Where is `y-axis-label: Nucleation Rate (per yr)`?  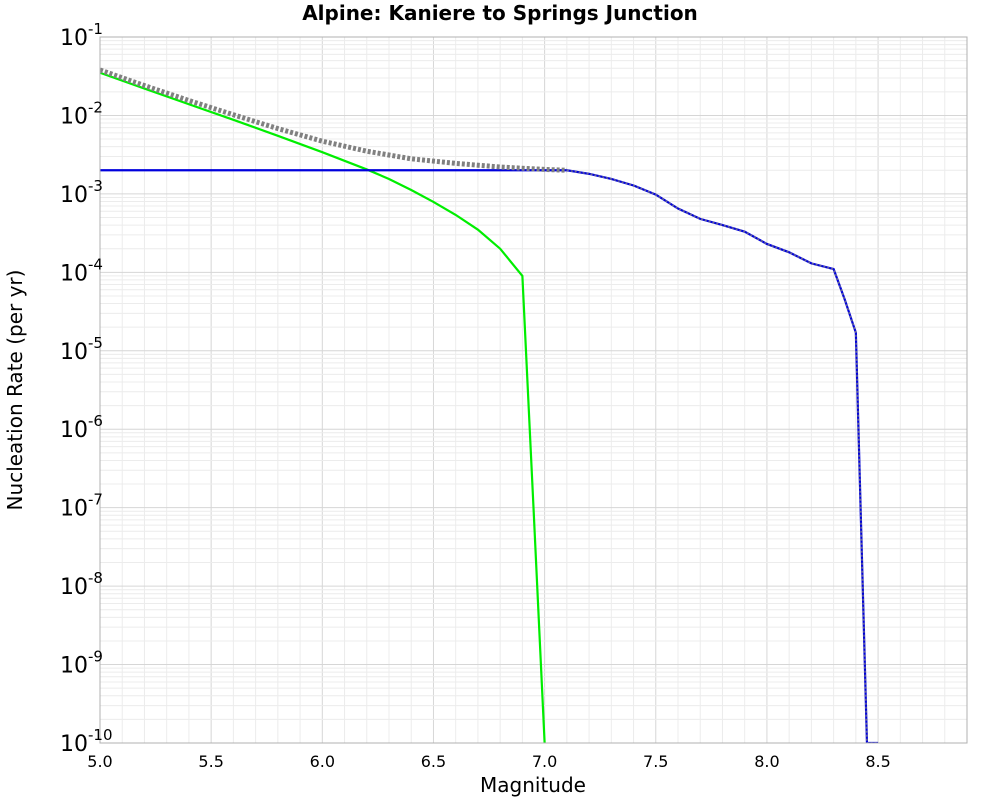
y-axis-label: Nucleation Rate (per yr) is located at coordinates (15, 390).